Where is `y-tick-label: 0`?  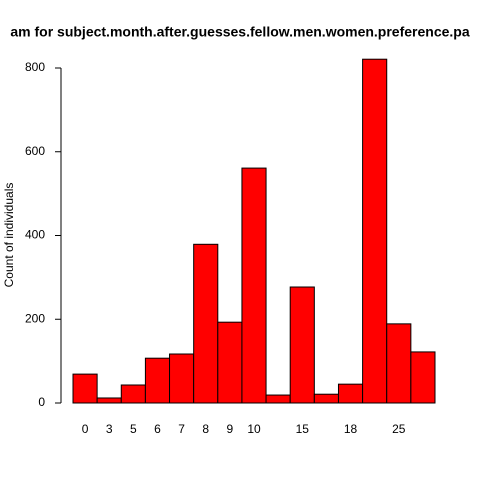 y-tick-label: 0 is located at coordinates (41, 402).